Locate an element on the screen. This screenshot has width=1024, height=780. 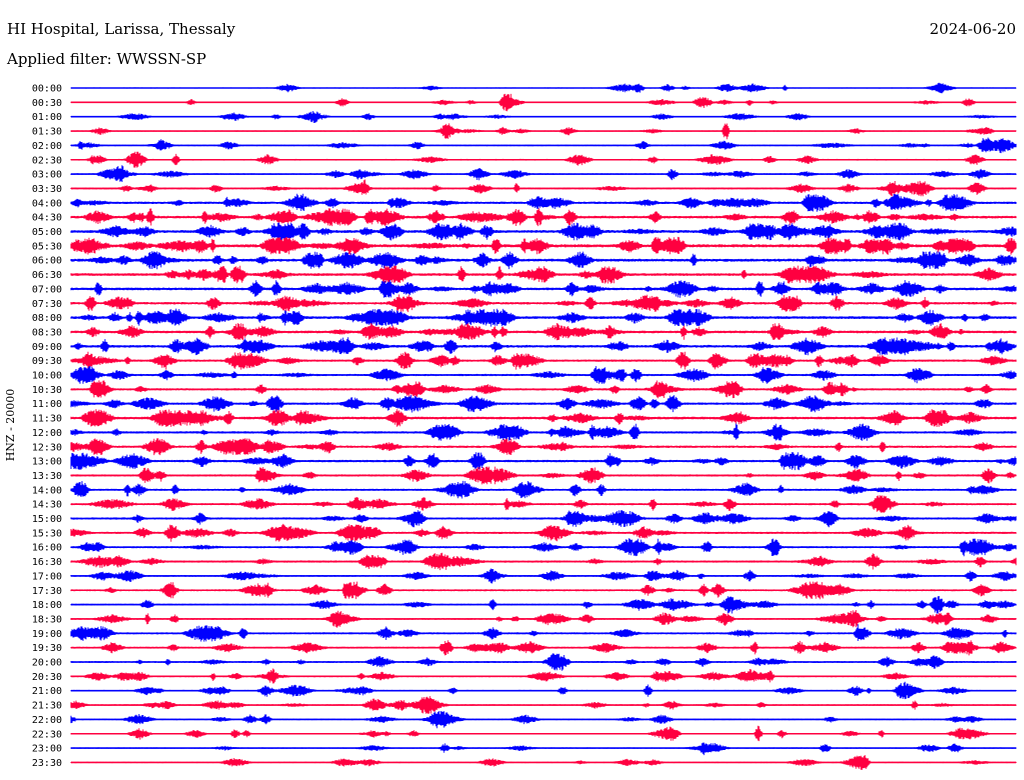
row-label: 11:30 is located at coordinates (47, 419).